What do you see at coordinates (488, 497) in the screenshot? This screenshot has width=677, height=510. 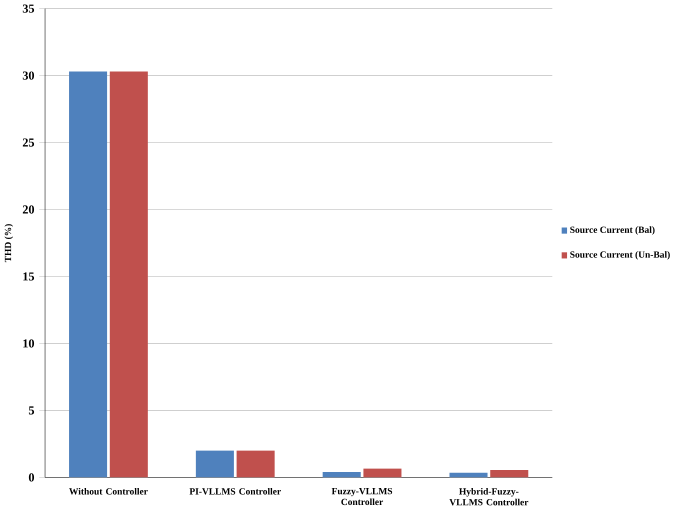 I see `x-tick-label: Hybrid-Fuzzy-VLLMS Controller` at bounding box center [488, 497].